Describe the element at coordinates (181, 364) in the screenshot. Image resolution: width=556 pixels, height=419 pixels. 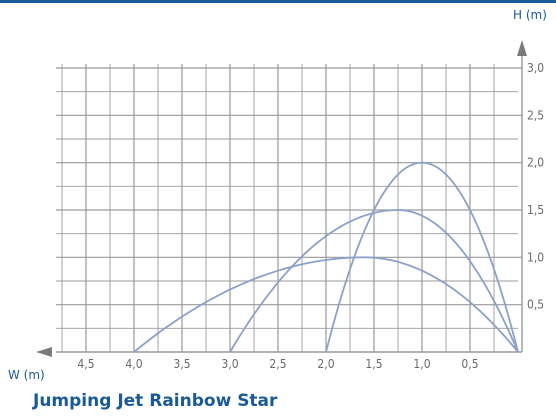
I see `x-tick-label: 3,5` at that location.